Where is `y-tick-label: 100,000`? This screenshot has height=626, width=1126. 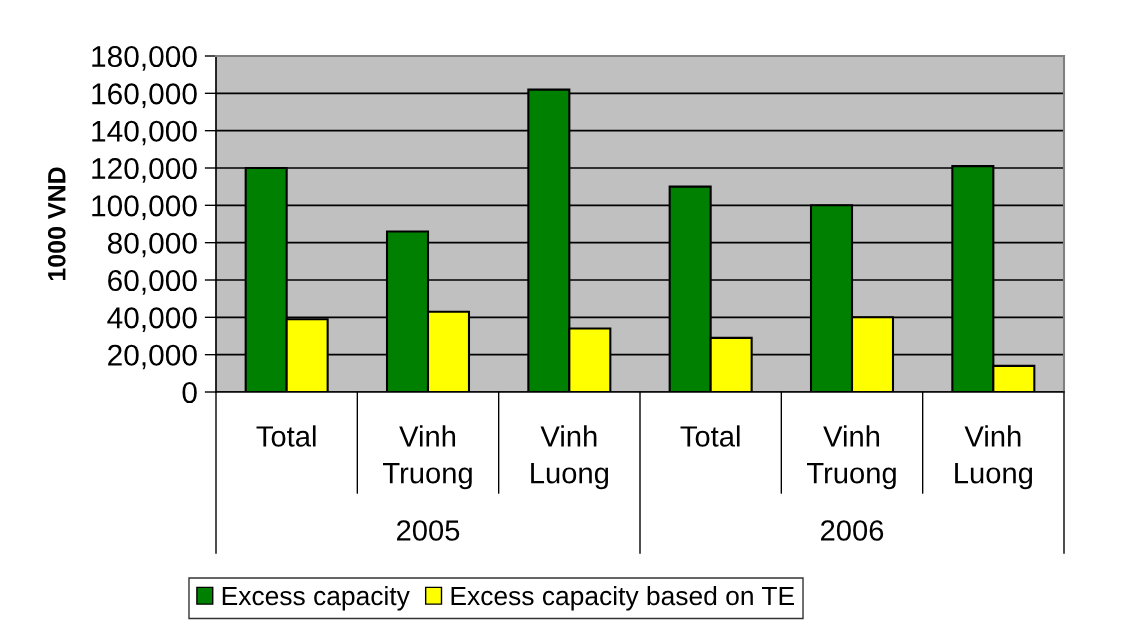
y-tick-label: 100,000 is located at coordinates (144, 207).